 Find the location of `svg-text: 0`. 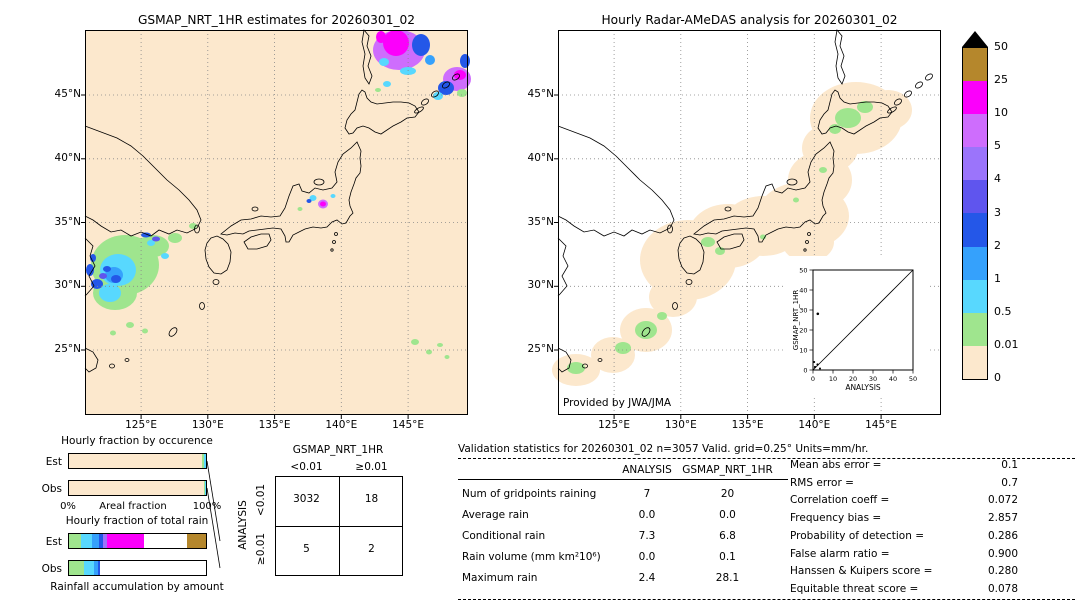

svg-text: 0 is located at coordinates (813, 379).